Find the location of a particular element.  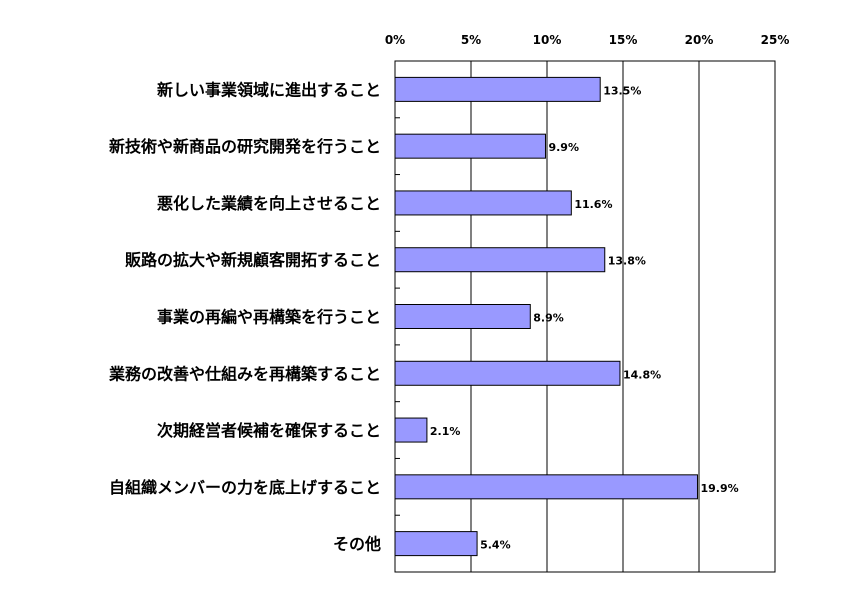

category-label: 新技術や新商品の研究開発を行うこと is located at coordinates (245, 146).